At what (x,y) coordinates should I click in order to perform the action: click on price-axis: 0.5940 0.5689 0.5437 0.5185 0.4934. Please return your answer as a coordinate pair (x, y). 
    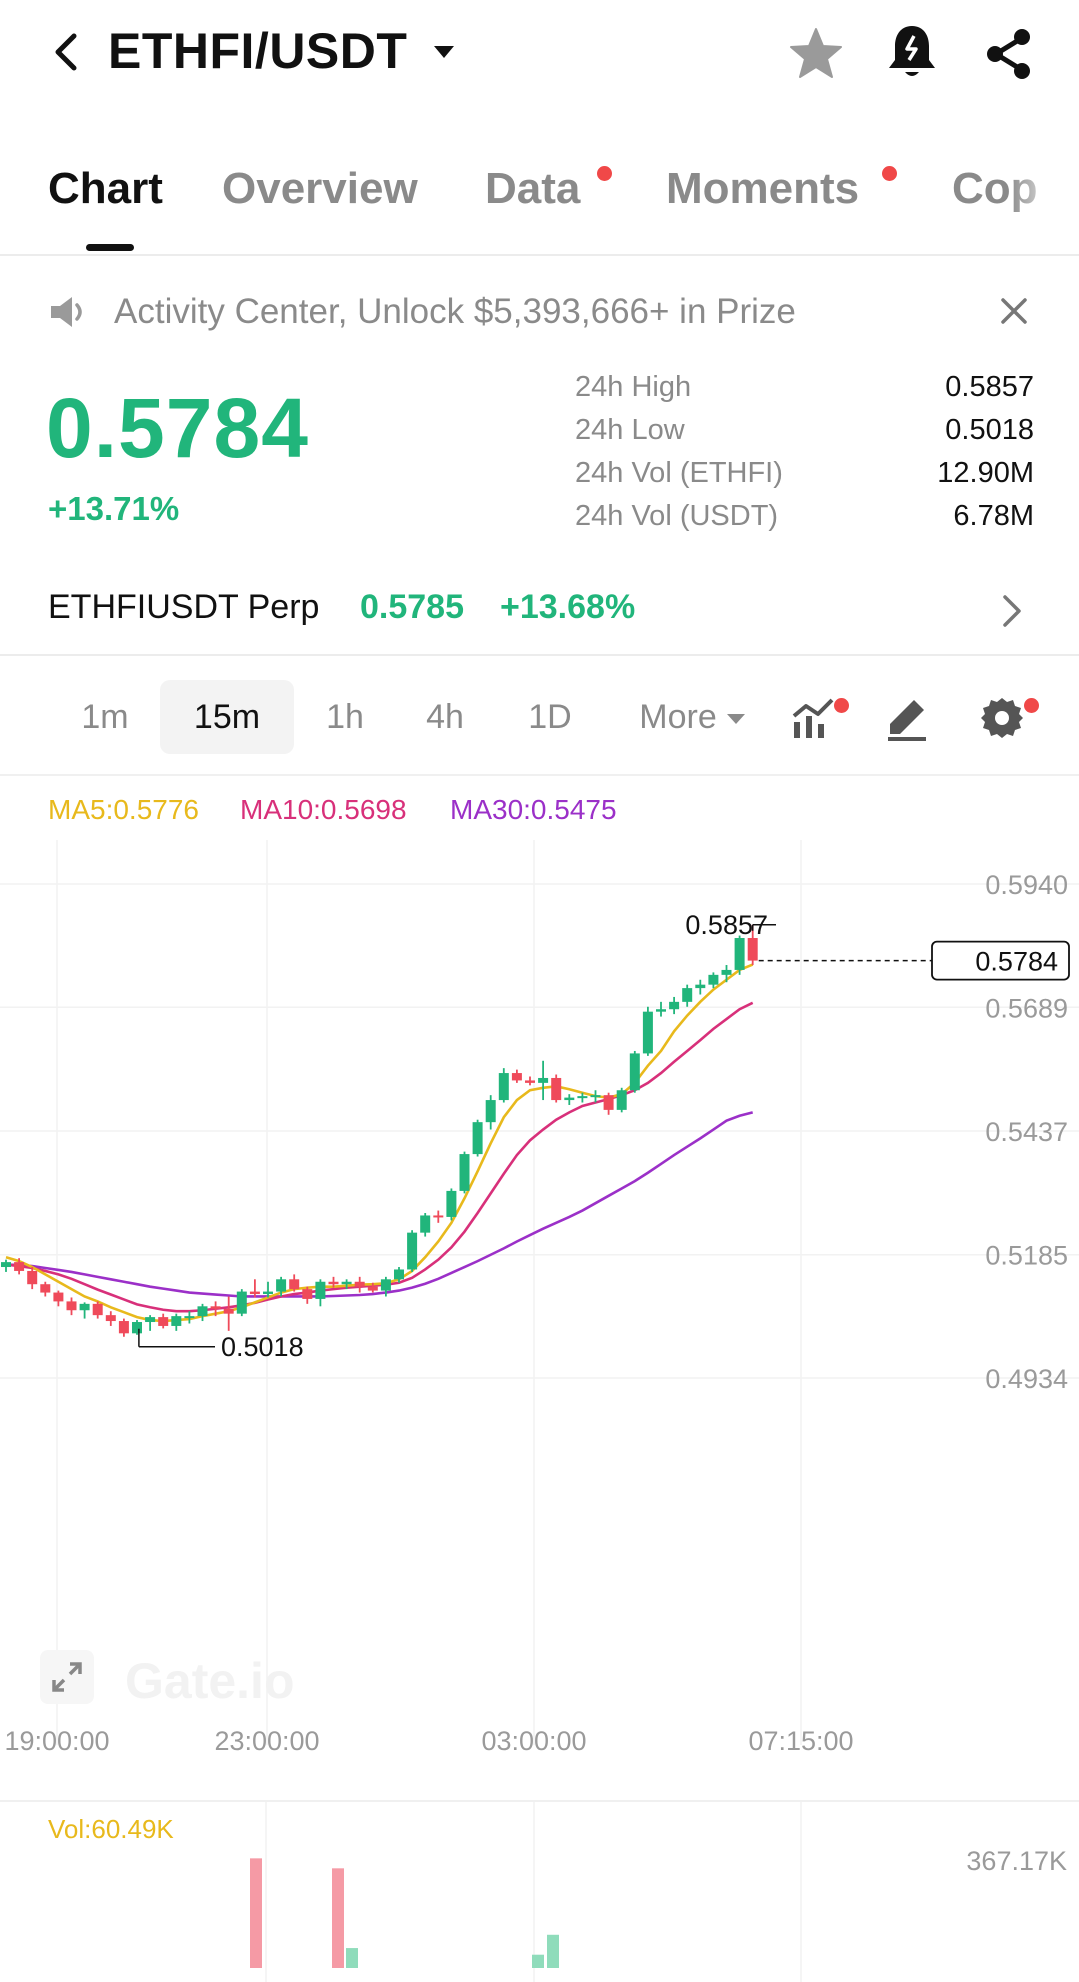
    Looking at the image, I should click on (1026, 1132).